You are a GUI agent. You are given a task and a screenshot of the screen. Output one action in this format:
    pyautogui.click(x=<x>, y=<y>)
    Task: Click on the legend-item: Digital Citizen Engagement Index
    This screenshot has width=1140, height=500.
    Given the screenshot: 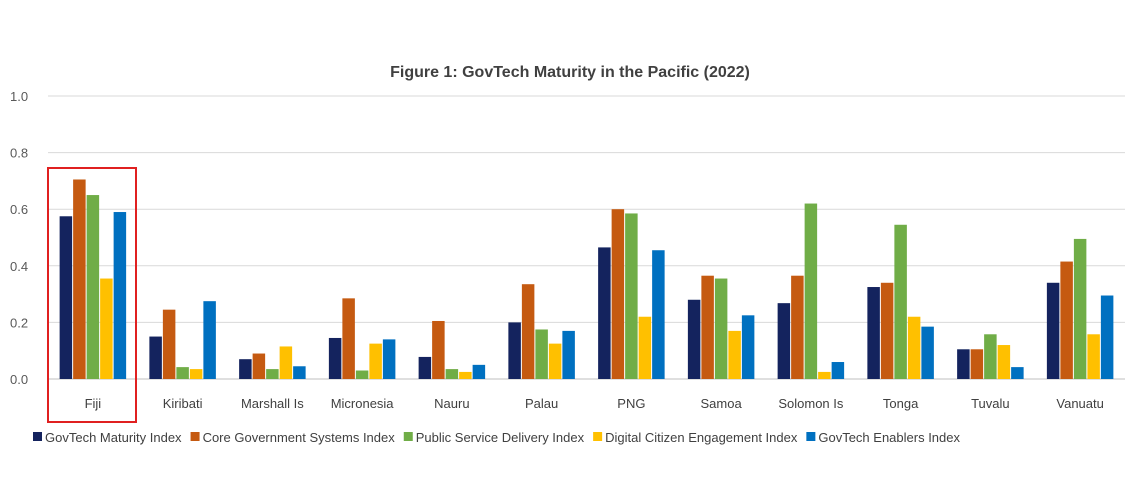 What is the action you would take?
    pyautogui.click(x=695, y=437)
    